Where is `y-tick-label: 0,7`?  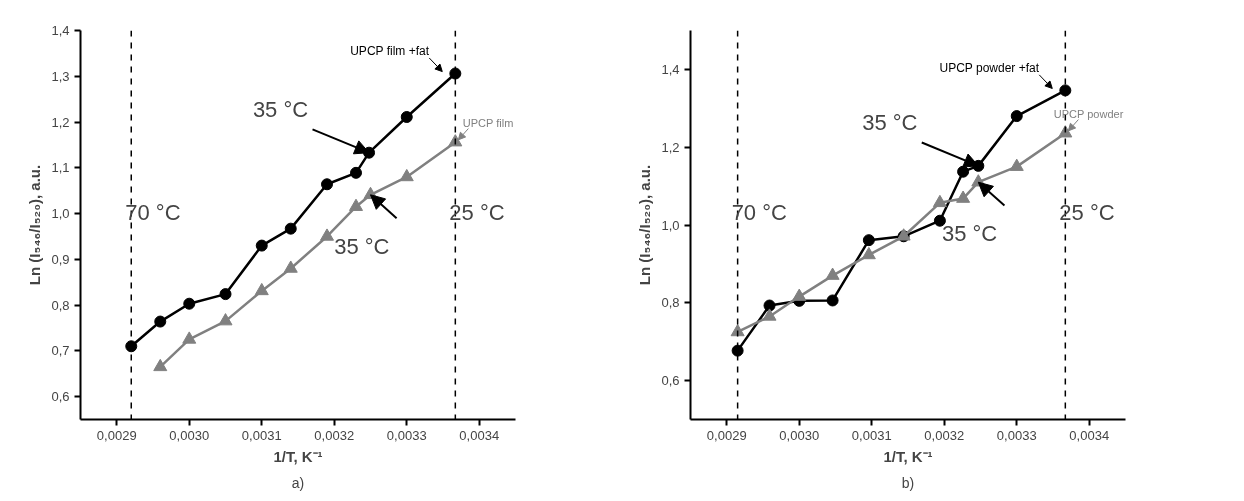
y-tick-label: 0,7 is located at coordinates (60, 351).